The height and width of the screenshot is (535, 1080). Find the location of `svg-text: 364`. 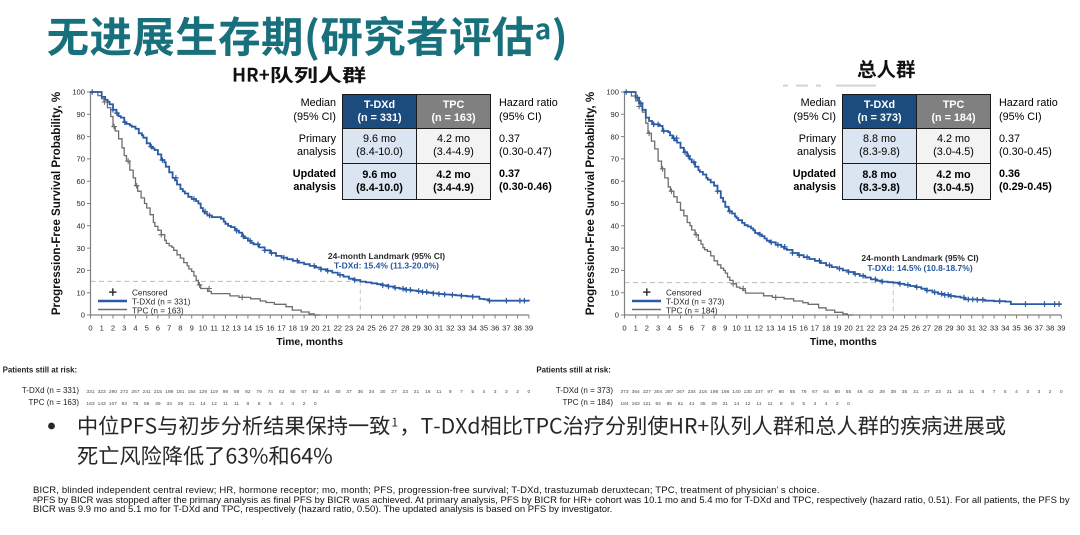

svg-text: 364 is located at coordinates (636, 392).